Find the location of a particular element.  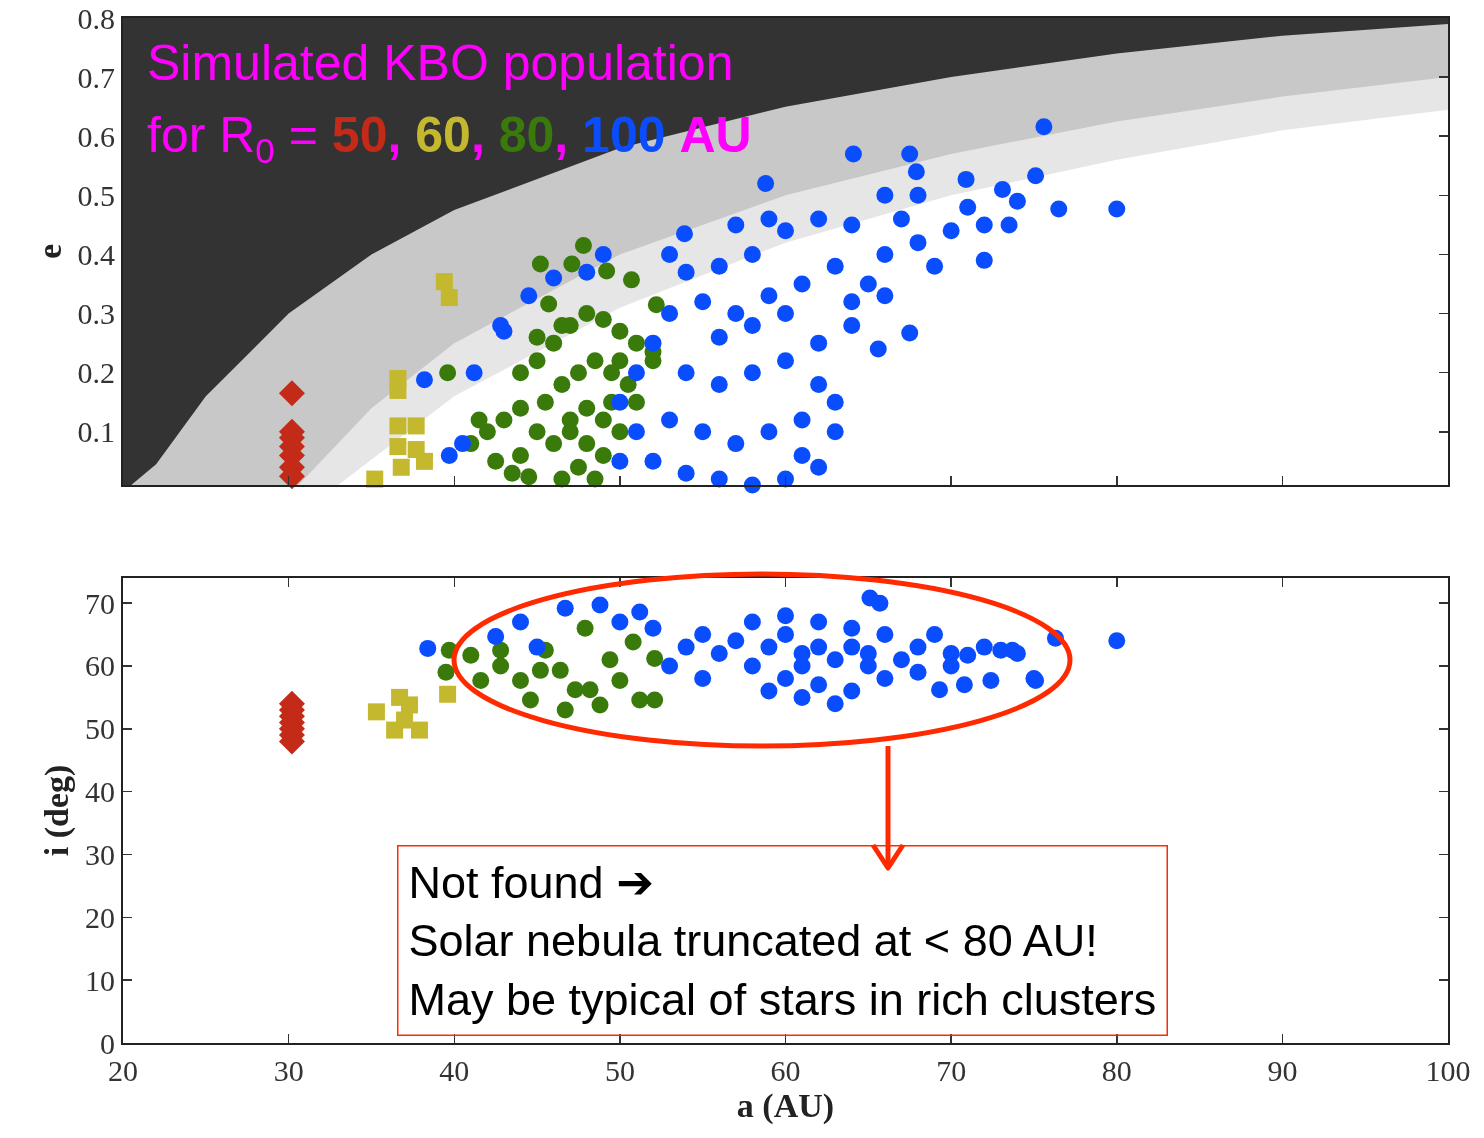

y-tick-label: 0.6 is located at coordinates (96, 136).